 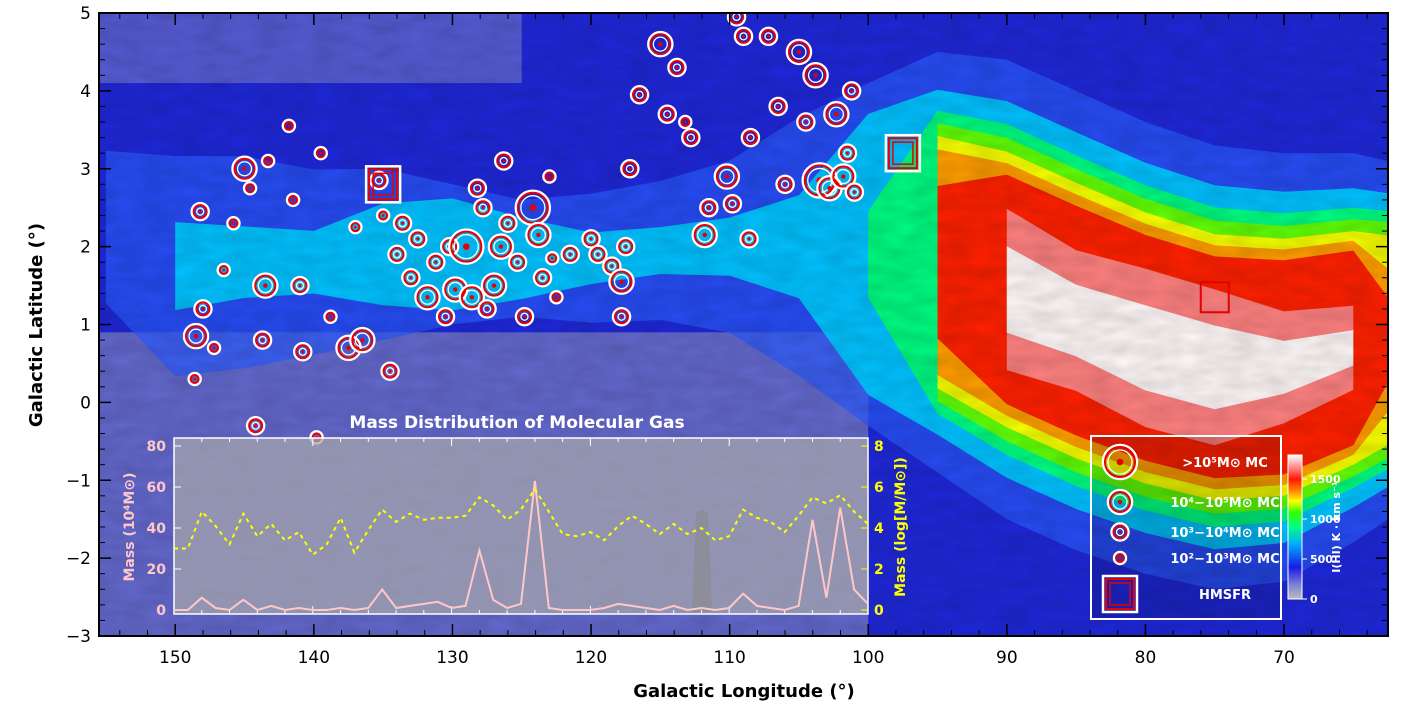 I want to click on inset-background, so click(x=521, y=526).